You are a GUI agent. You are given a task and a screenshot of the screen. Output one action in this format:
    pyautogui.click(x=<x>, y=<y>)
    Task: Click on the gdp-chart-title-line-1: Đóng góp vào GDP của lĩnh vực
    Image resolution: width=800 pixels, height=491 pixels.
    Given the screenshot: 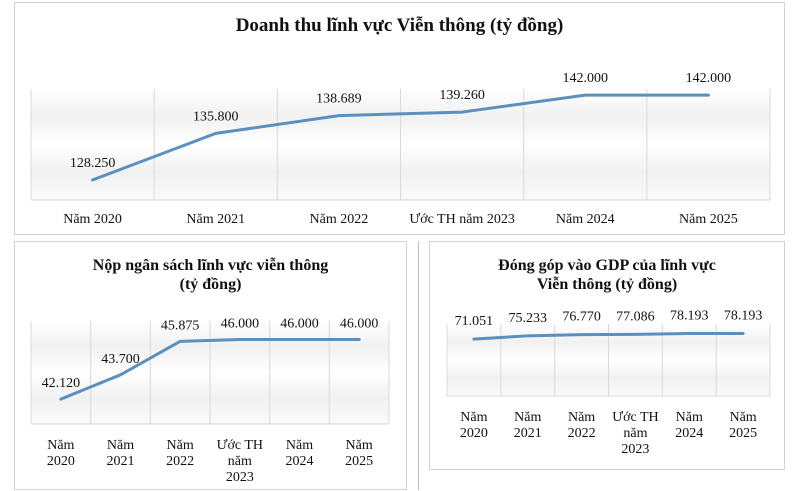 What is the action you would take?
    pyautogui.click(x=607, y=265)
    